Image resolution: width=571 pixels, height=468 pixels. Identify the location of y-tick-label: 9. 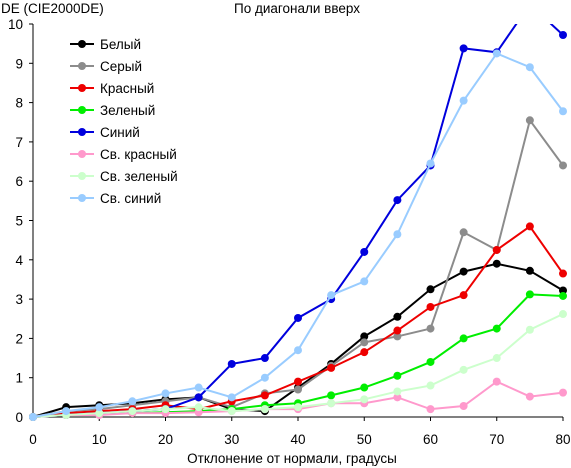
(19, 63).